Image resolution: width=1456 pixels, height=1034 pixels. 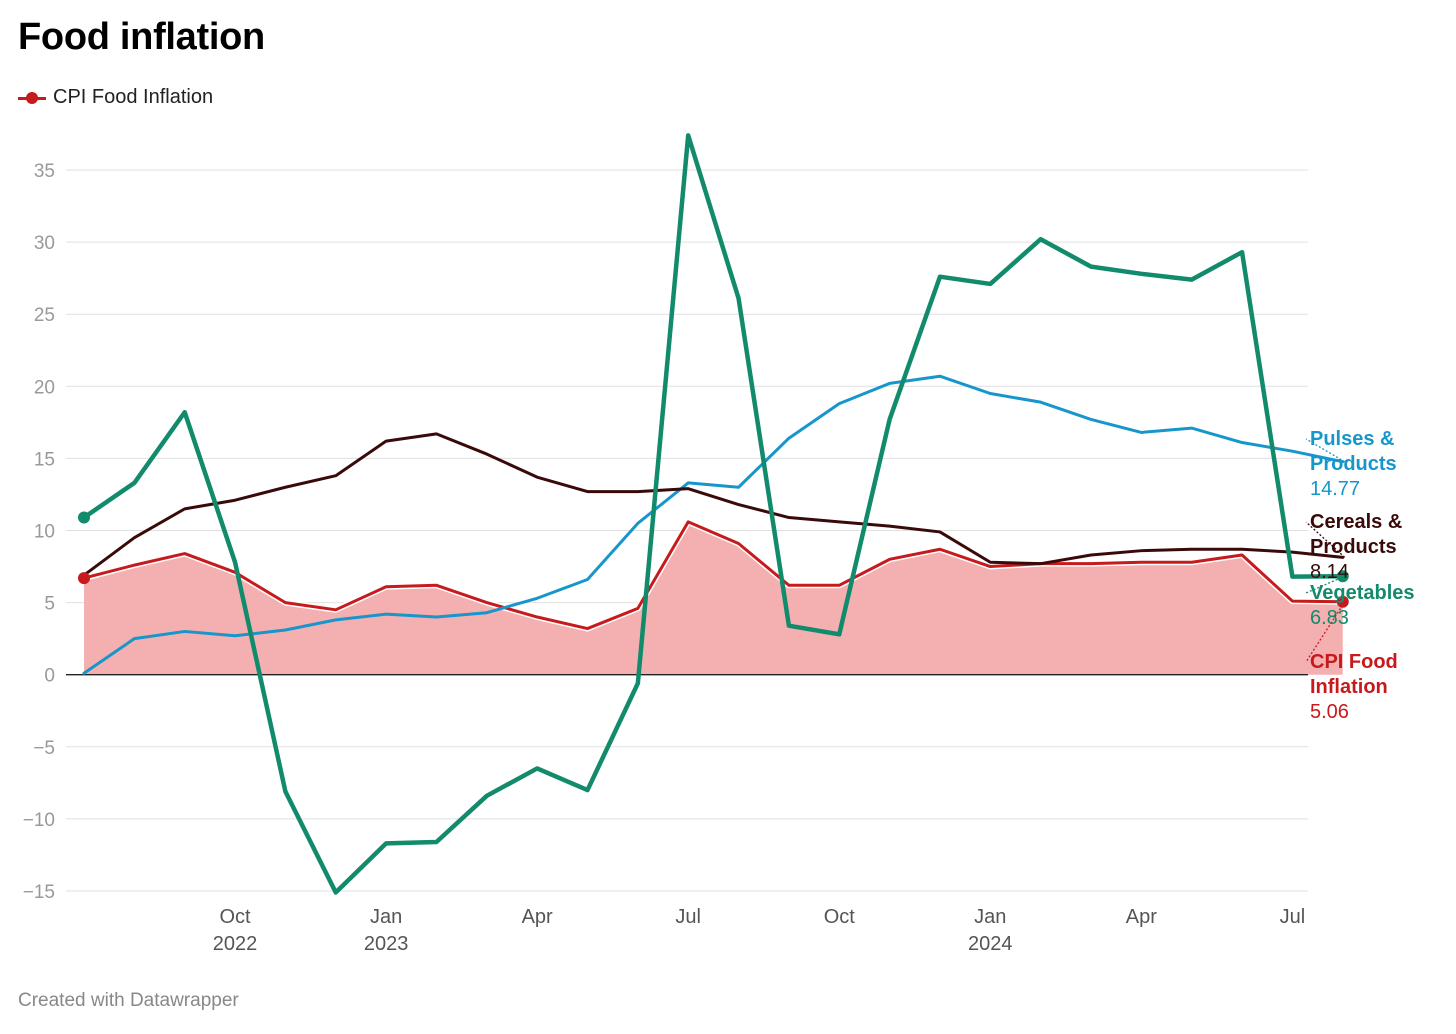 What do you see at coordinates (44, 532) in the screenshot?
I see `y-tick-label: 10` at bounding box center [44, 532].